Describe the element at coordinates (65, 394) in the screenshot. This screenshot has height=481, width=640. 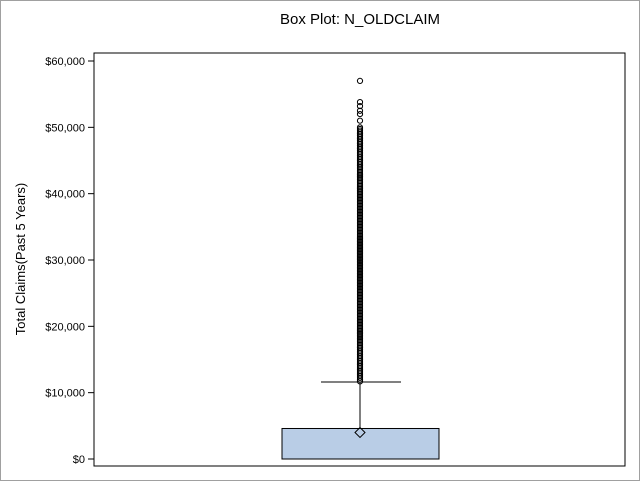
I see `y-tick-label: $10,000` at that location.